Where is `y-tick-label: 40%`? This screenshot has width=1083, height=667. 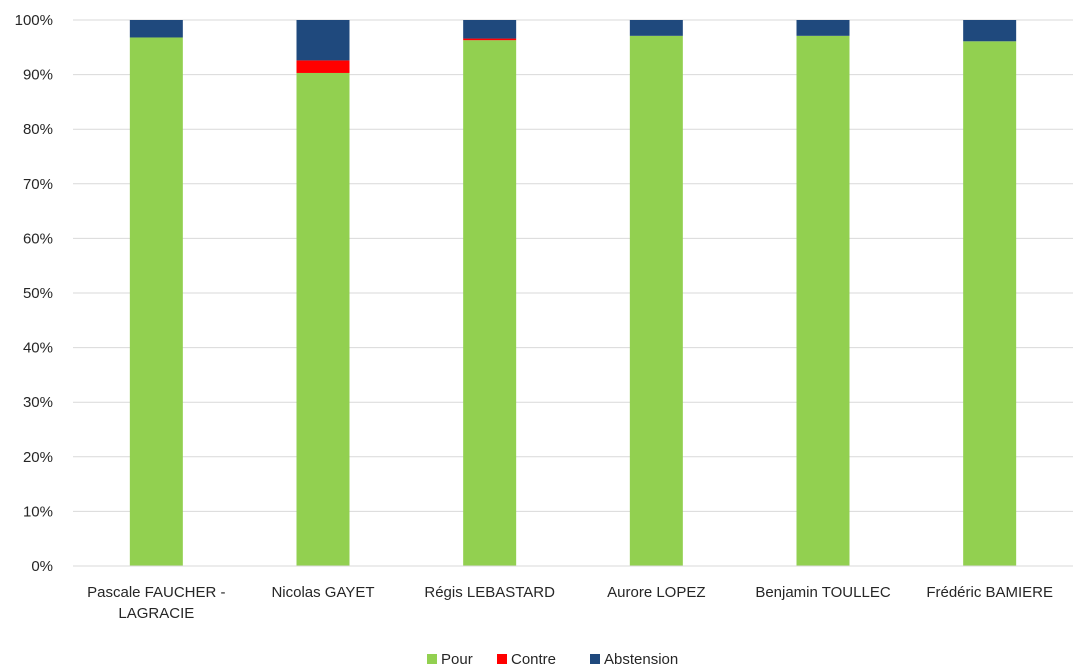 y-tick-label: 40% is located at coordinates (38, 348).